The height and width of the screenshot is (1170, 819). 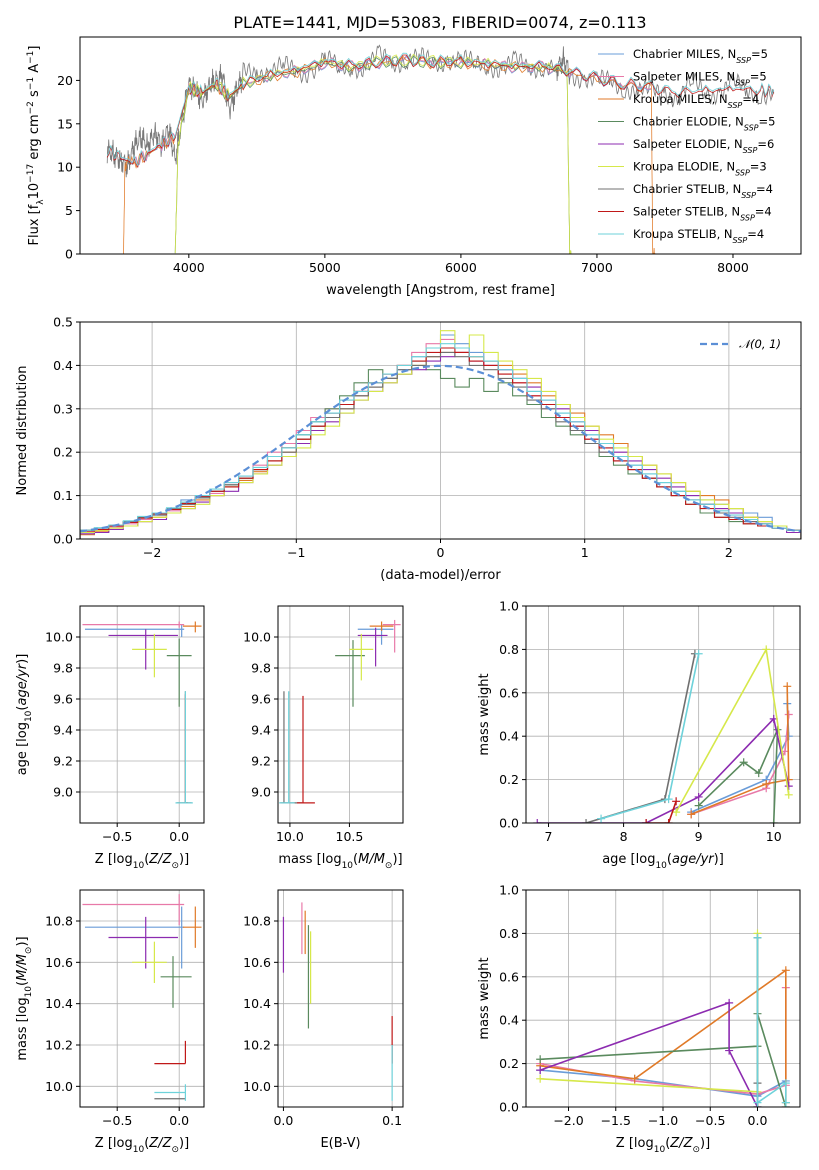 What do you see at coordinates (257, 962) in the screenshot?
I see `y-tick-label: 10.6` at bounding box center [257, 962].